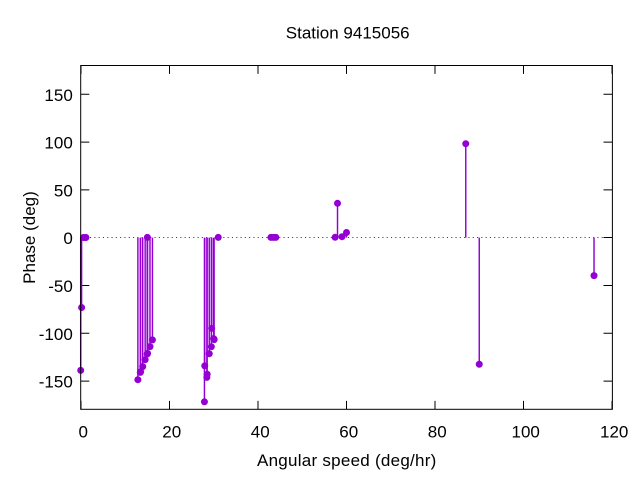  What do you see at coordinates (348, 432) in the screenshot?
I see `svg-text: 60` at bounding box center [348, 432].